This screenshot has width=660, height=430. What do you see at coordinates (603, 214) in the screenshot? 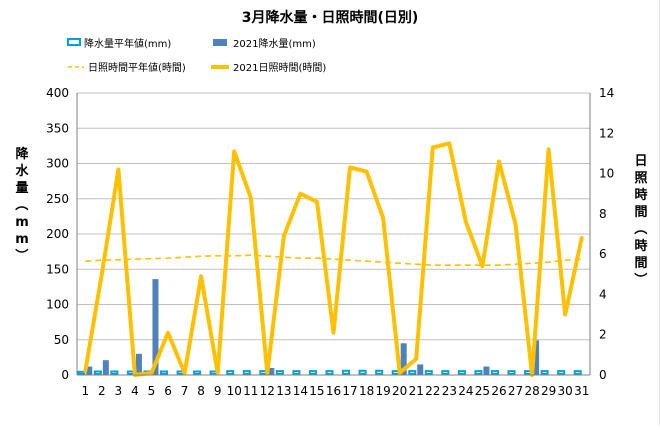
I see `y-right-tick-label: 8` at bounding box center [603, 214].